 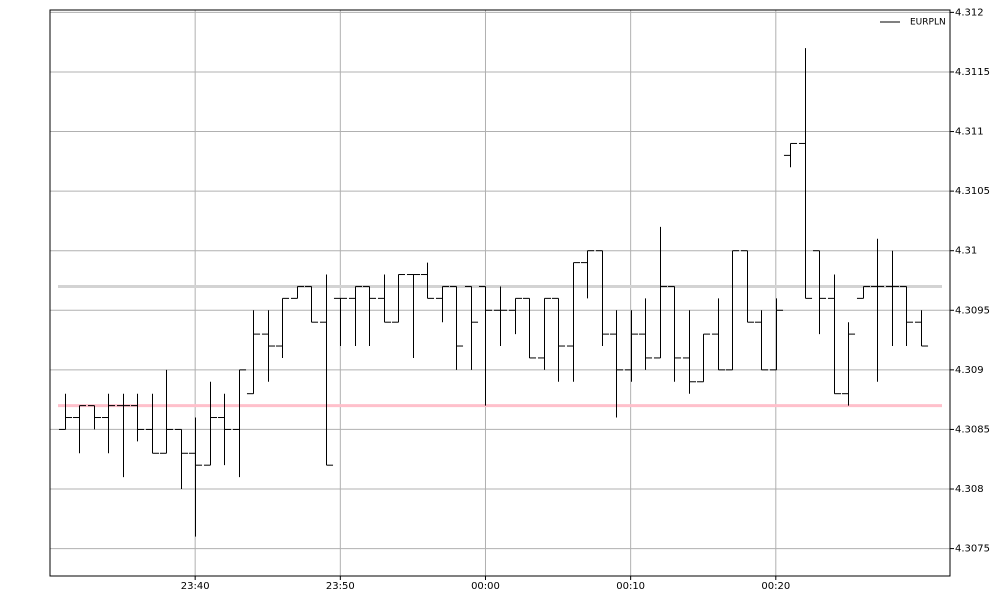 What do you see at coordinates (972, 549) in the screenshot?
I see `y-tick-label: 4.3075` at bounding box center [972, 549].